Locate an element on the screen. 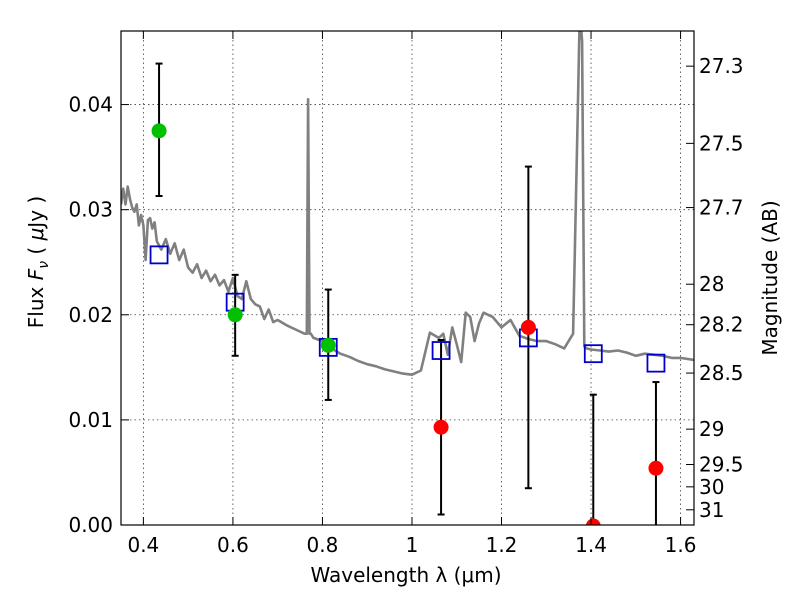 The height and width of the screenshot is (600, 800). magnitude-tick-label: 27.3 is located at coordinates (721, 66).